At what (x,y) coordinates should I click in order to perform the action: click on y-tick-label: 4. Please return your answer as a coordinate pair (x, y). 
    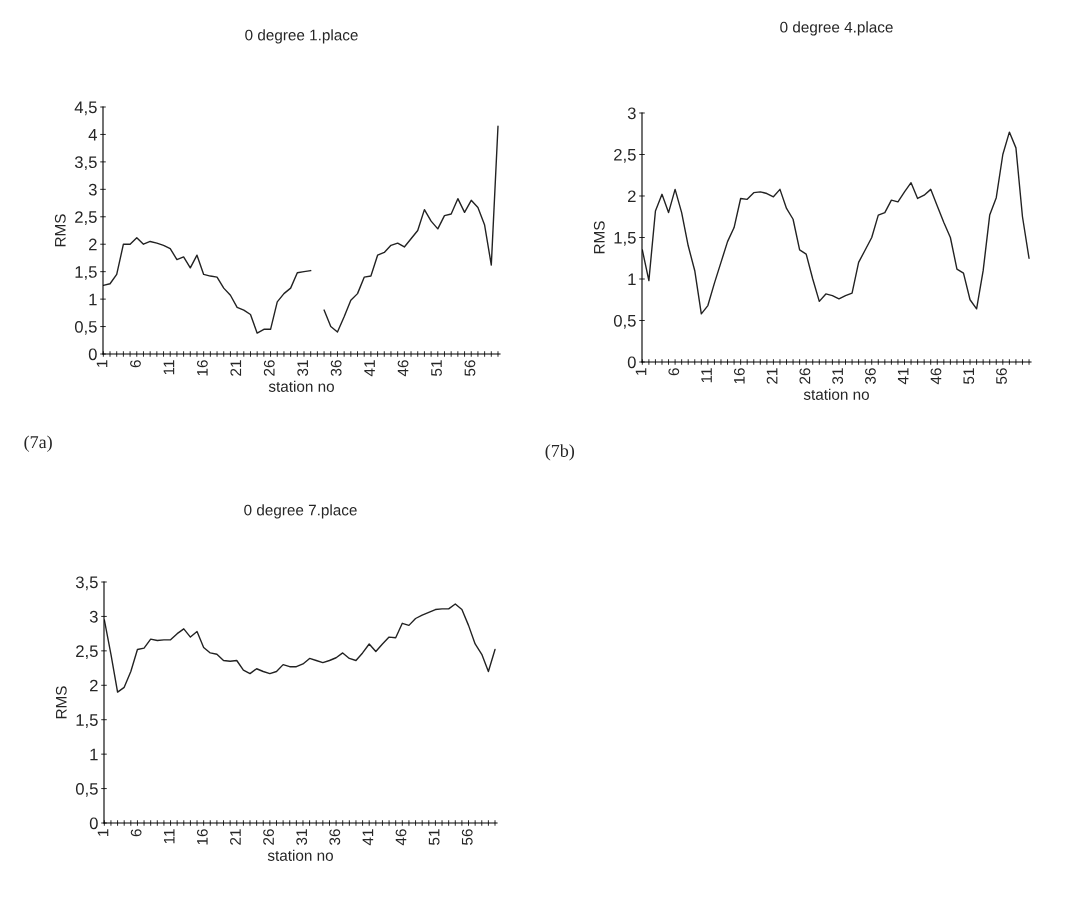
    Looking at the image, I should click on (92, 135).